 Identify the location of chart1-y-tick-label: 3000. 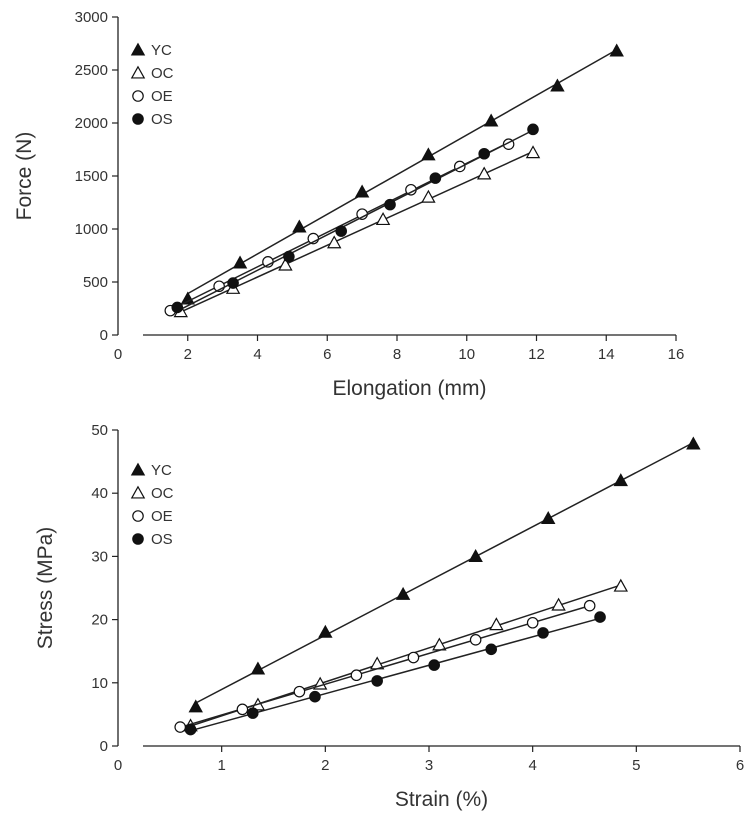
(91, 17).